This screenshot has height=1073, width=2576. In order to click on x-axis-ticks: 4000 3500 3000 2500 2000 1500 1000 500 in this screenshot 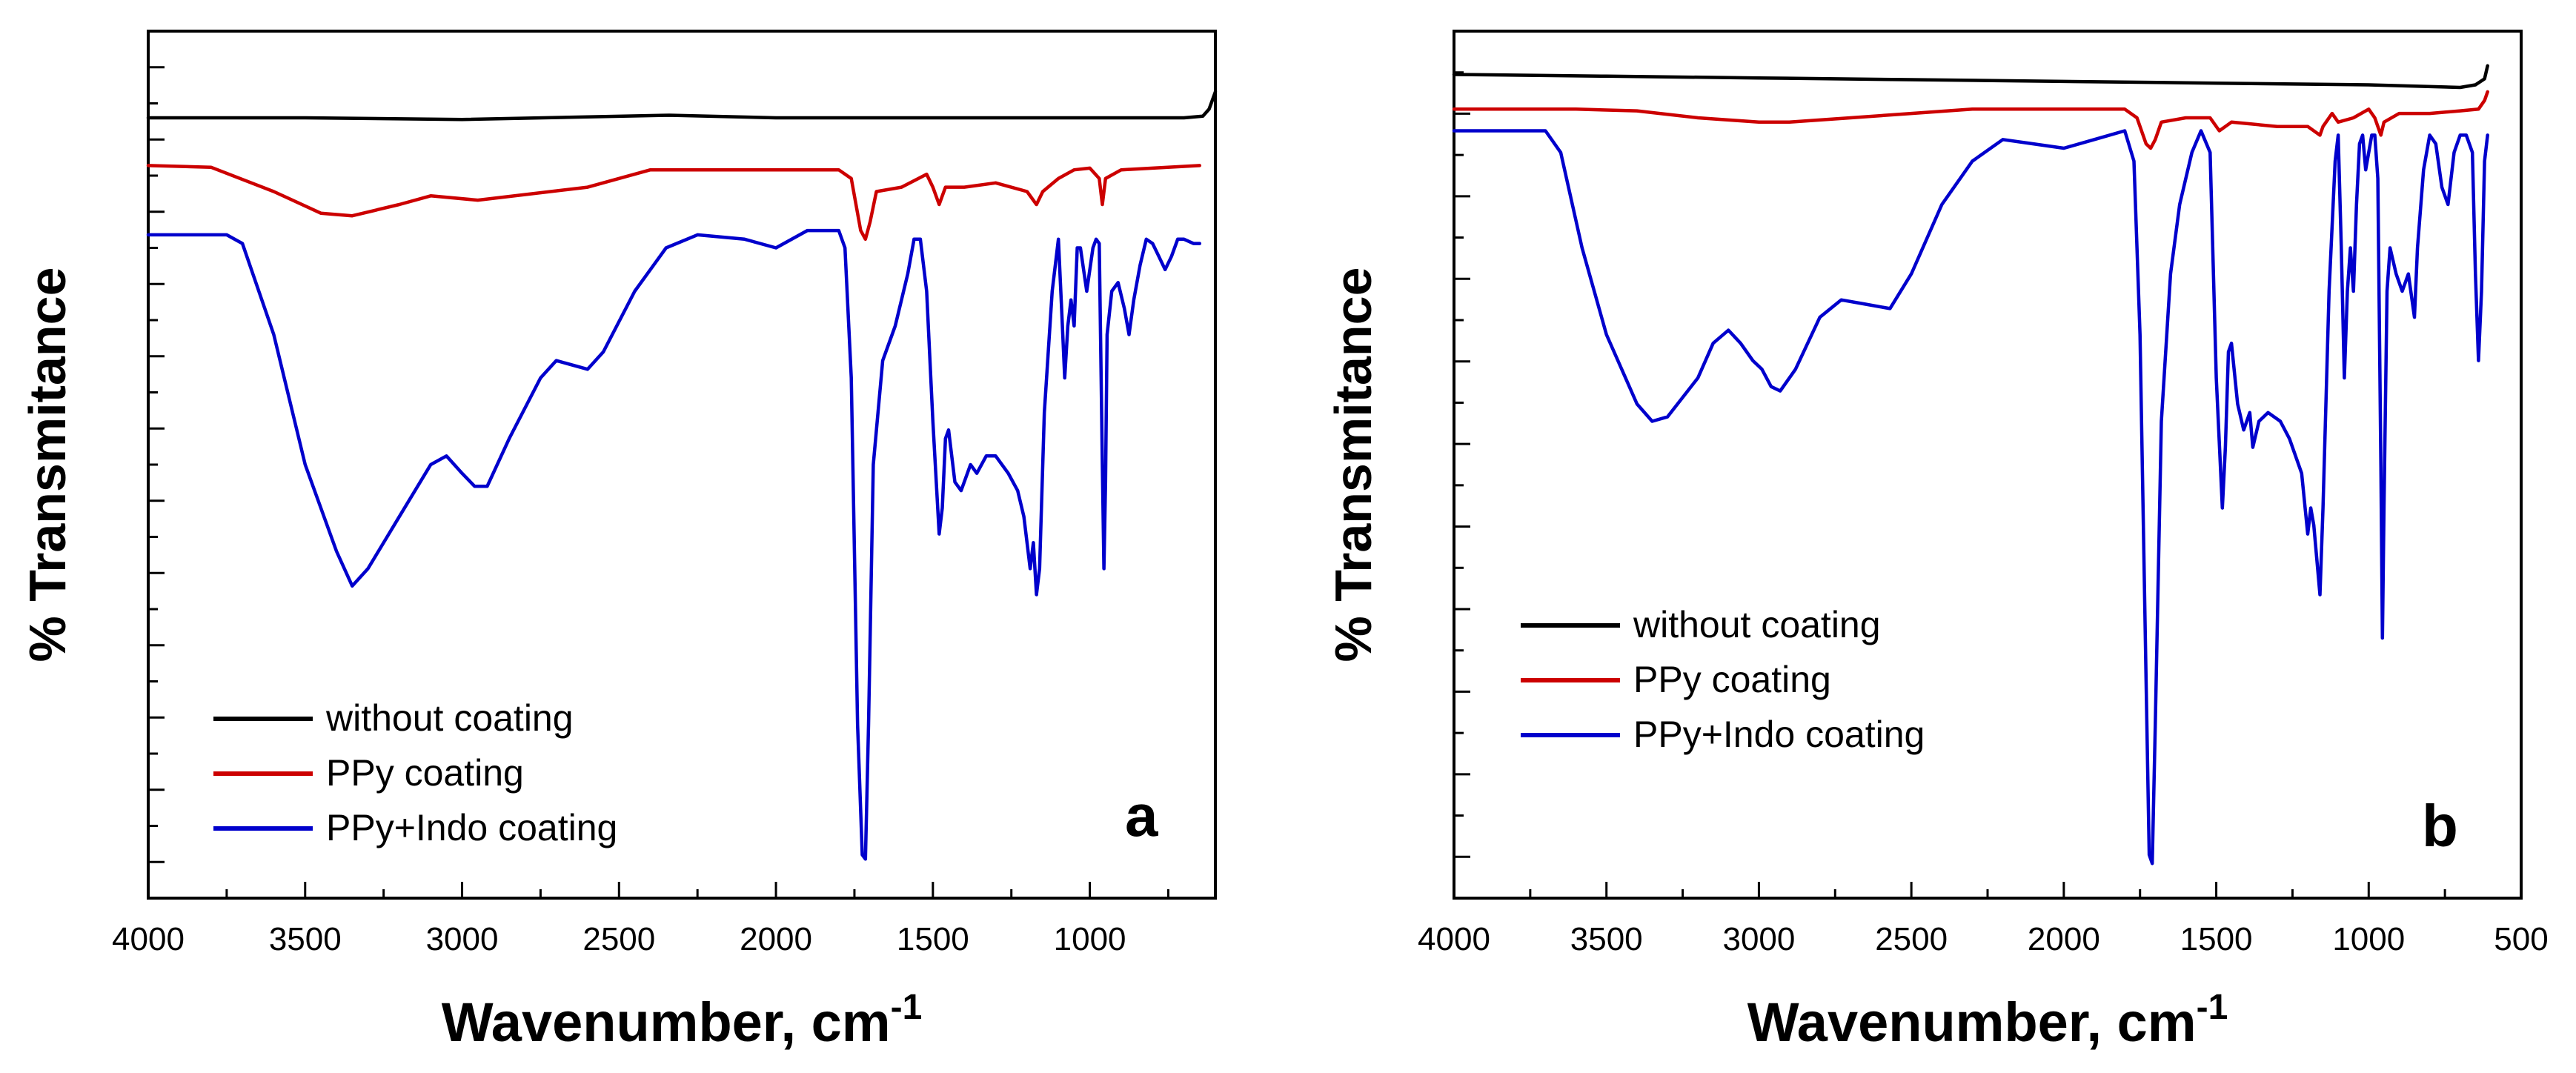, I will do `click(1983, 920)`.